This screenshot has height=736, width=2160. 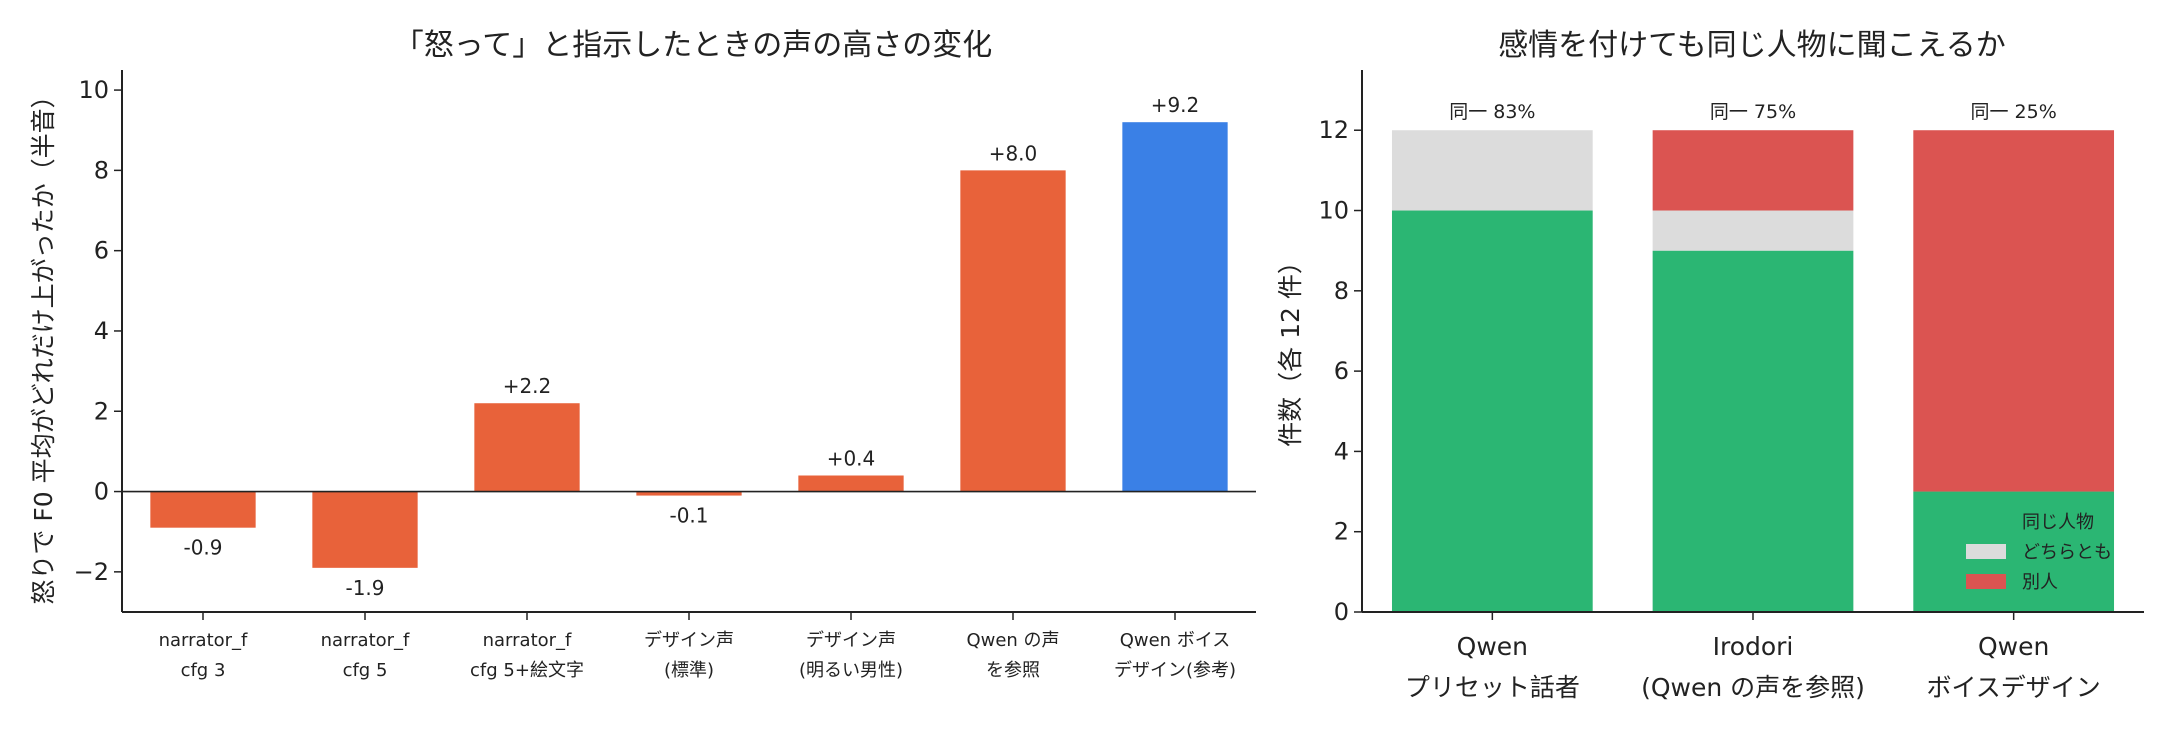 What do you see at coordinates (91, 572) in the screenshot?
I see `y-tick-label: −2` at bounding box center [91, 572].